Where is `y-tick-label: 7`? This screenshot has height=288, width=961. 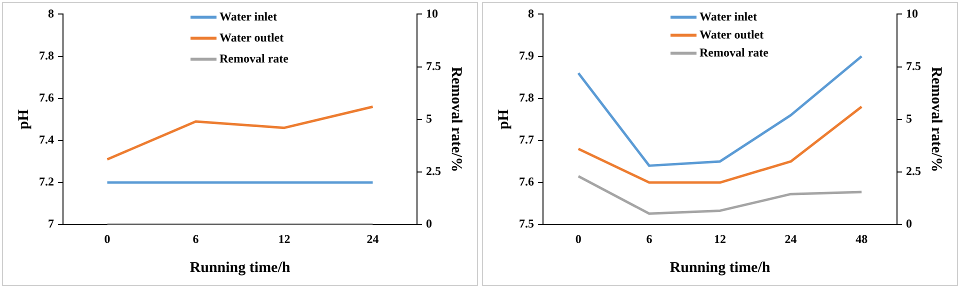 y-tick-label: 7 is located at coordinates (51, 223).